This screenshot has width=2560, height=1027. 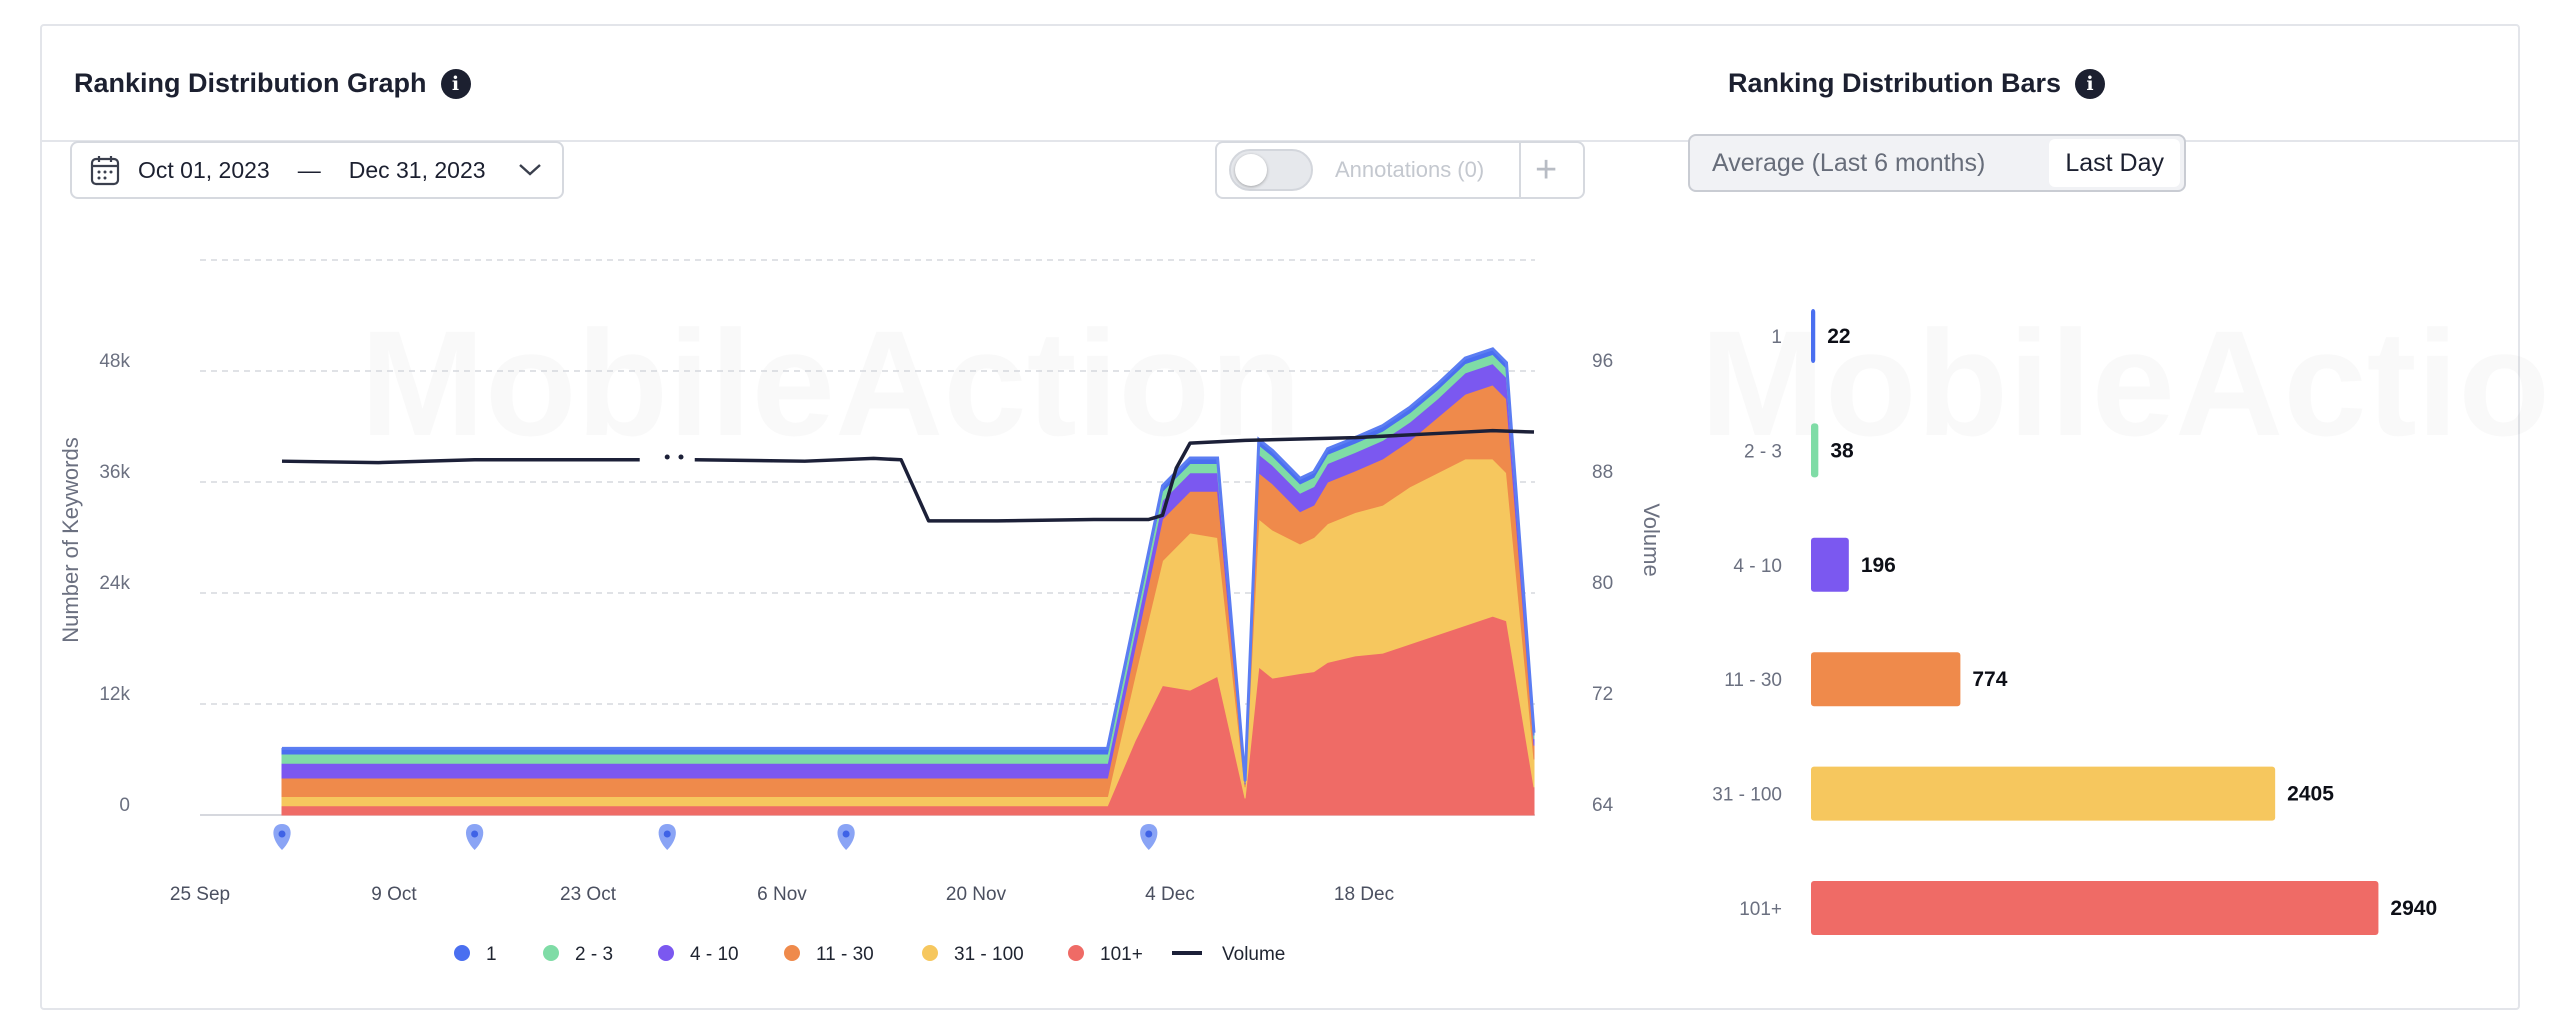 I want to click on annotations-label: Annotations (0), so click(x=1410, y=169).